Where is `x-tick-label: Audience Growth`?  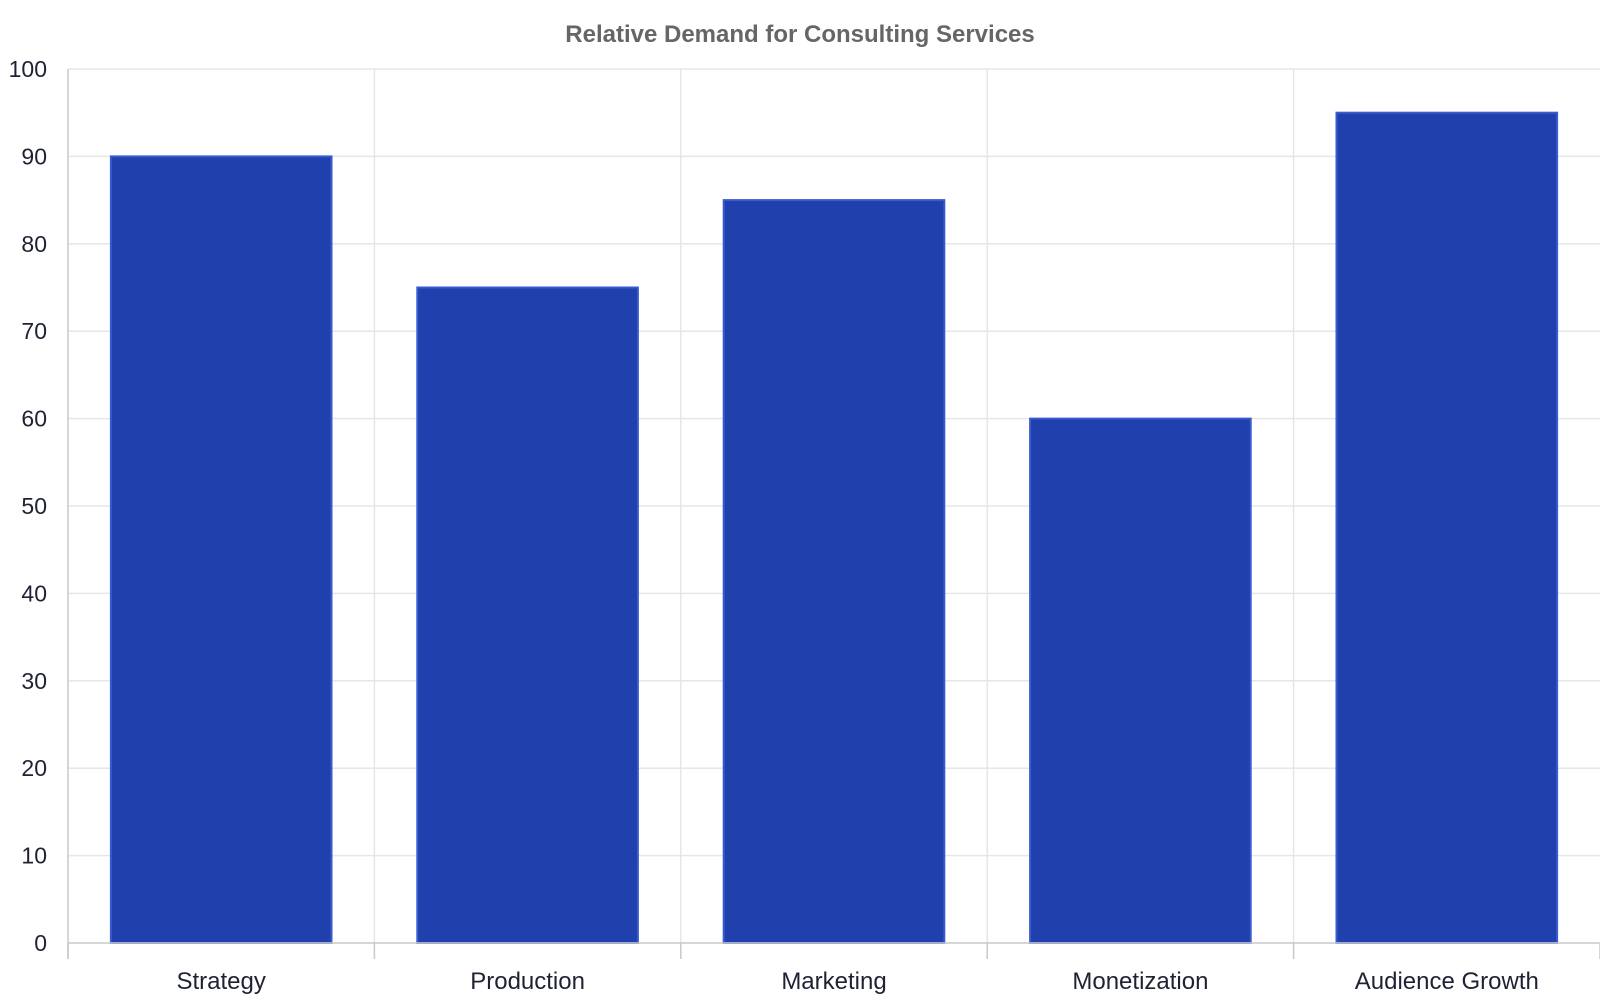 x-tick-label: Audience Growth is located at coordinates (1447, 981).